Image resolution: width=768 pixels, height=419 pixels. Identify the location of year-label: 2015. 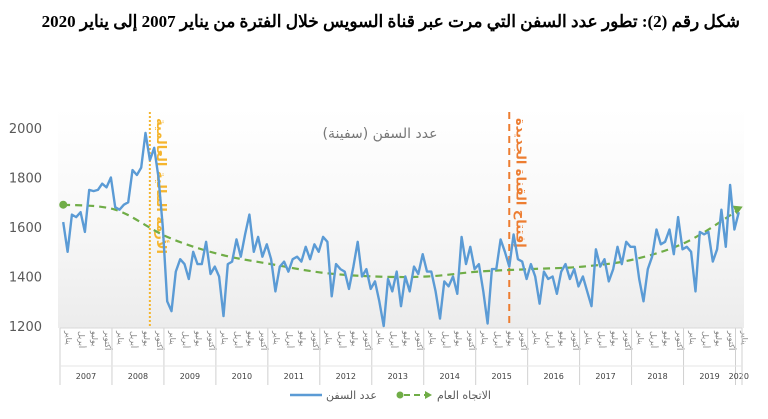
(501, 376).